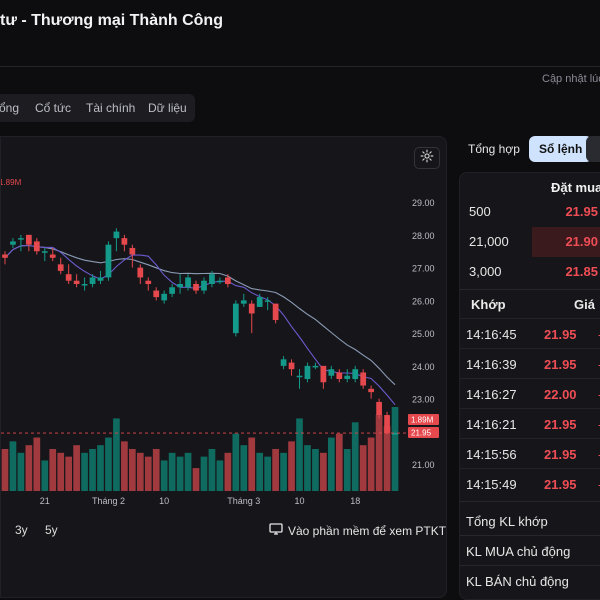 The height and width of the screenshot is (600, 600). What do you see at coordinates (581, 271) in the screenshot?
I see `bid-price: 21.85` at bounding box center [581, 271].